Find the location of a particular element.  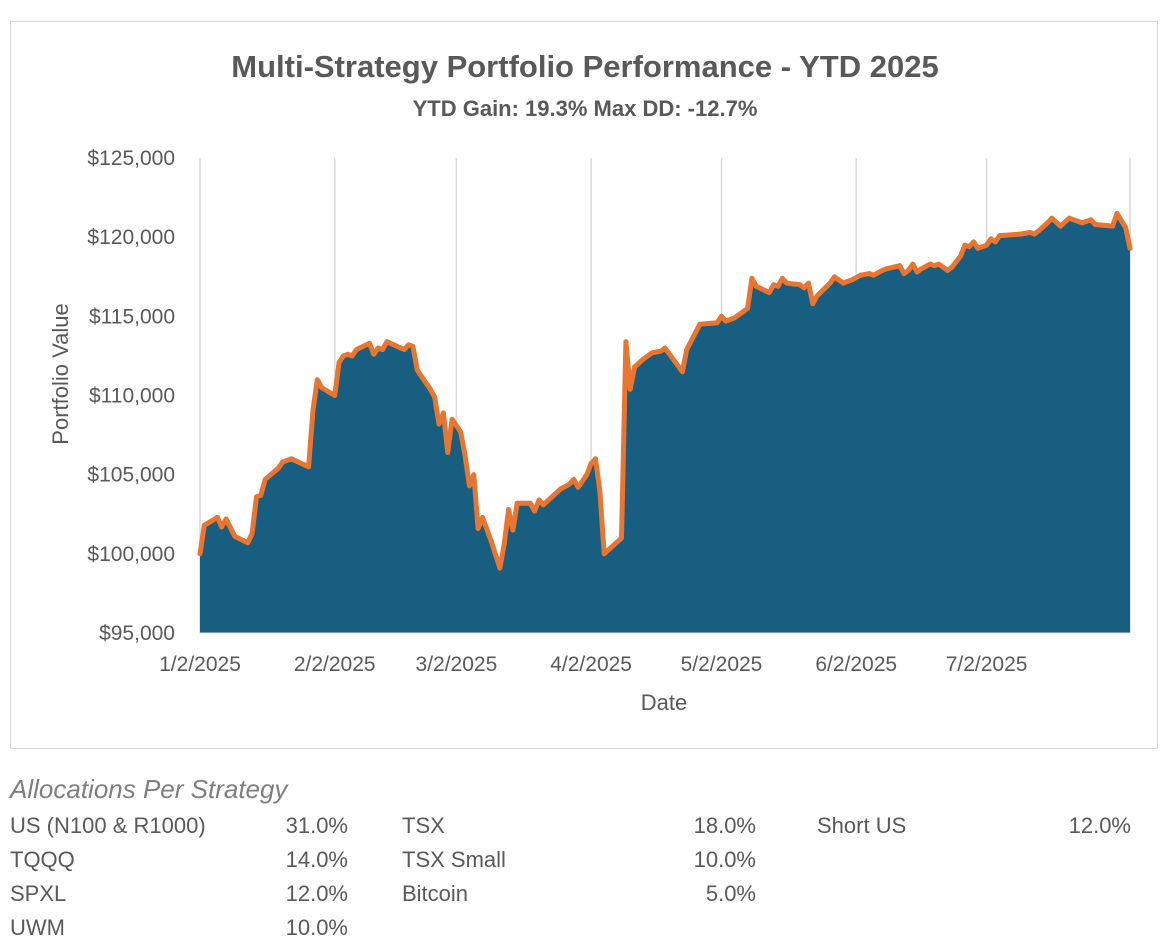

allocation-label: US (N100 & R1000) is located at coordinates (108, 825).